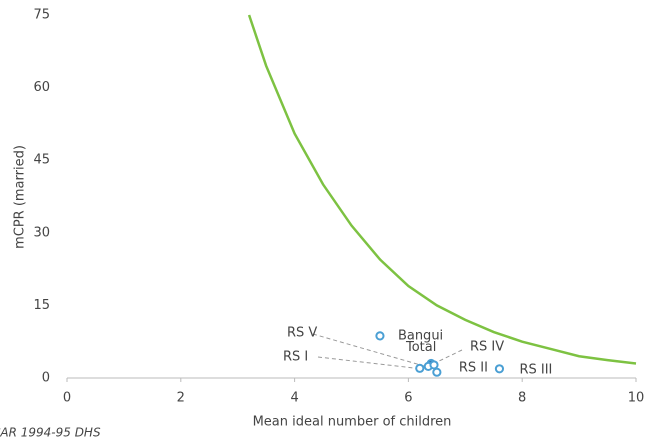  I want to click on y-tick-label: 15, so click(41, 305).